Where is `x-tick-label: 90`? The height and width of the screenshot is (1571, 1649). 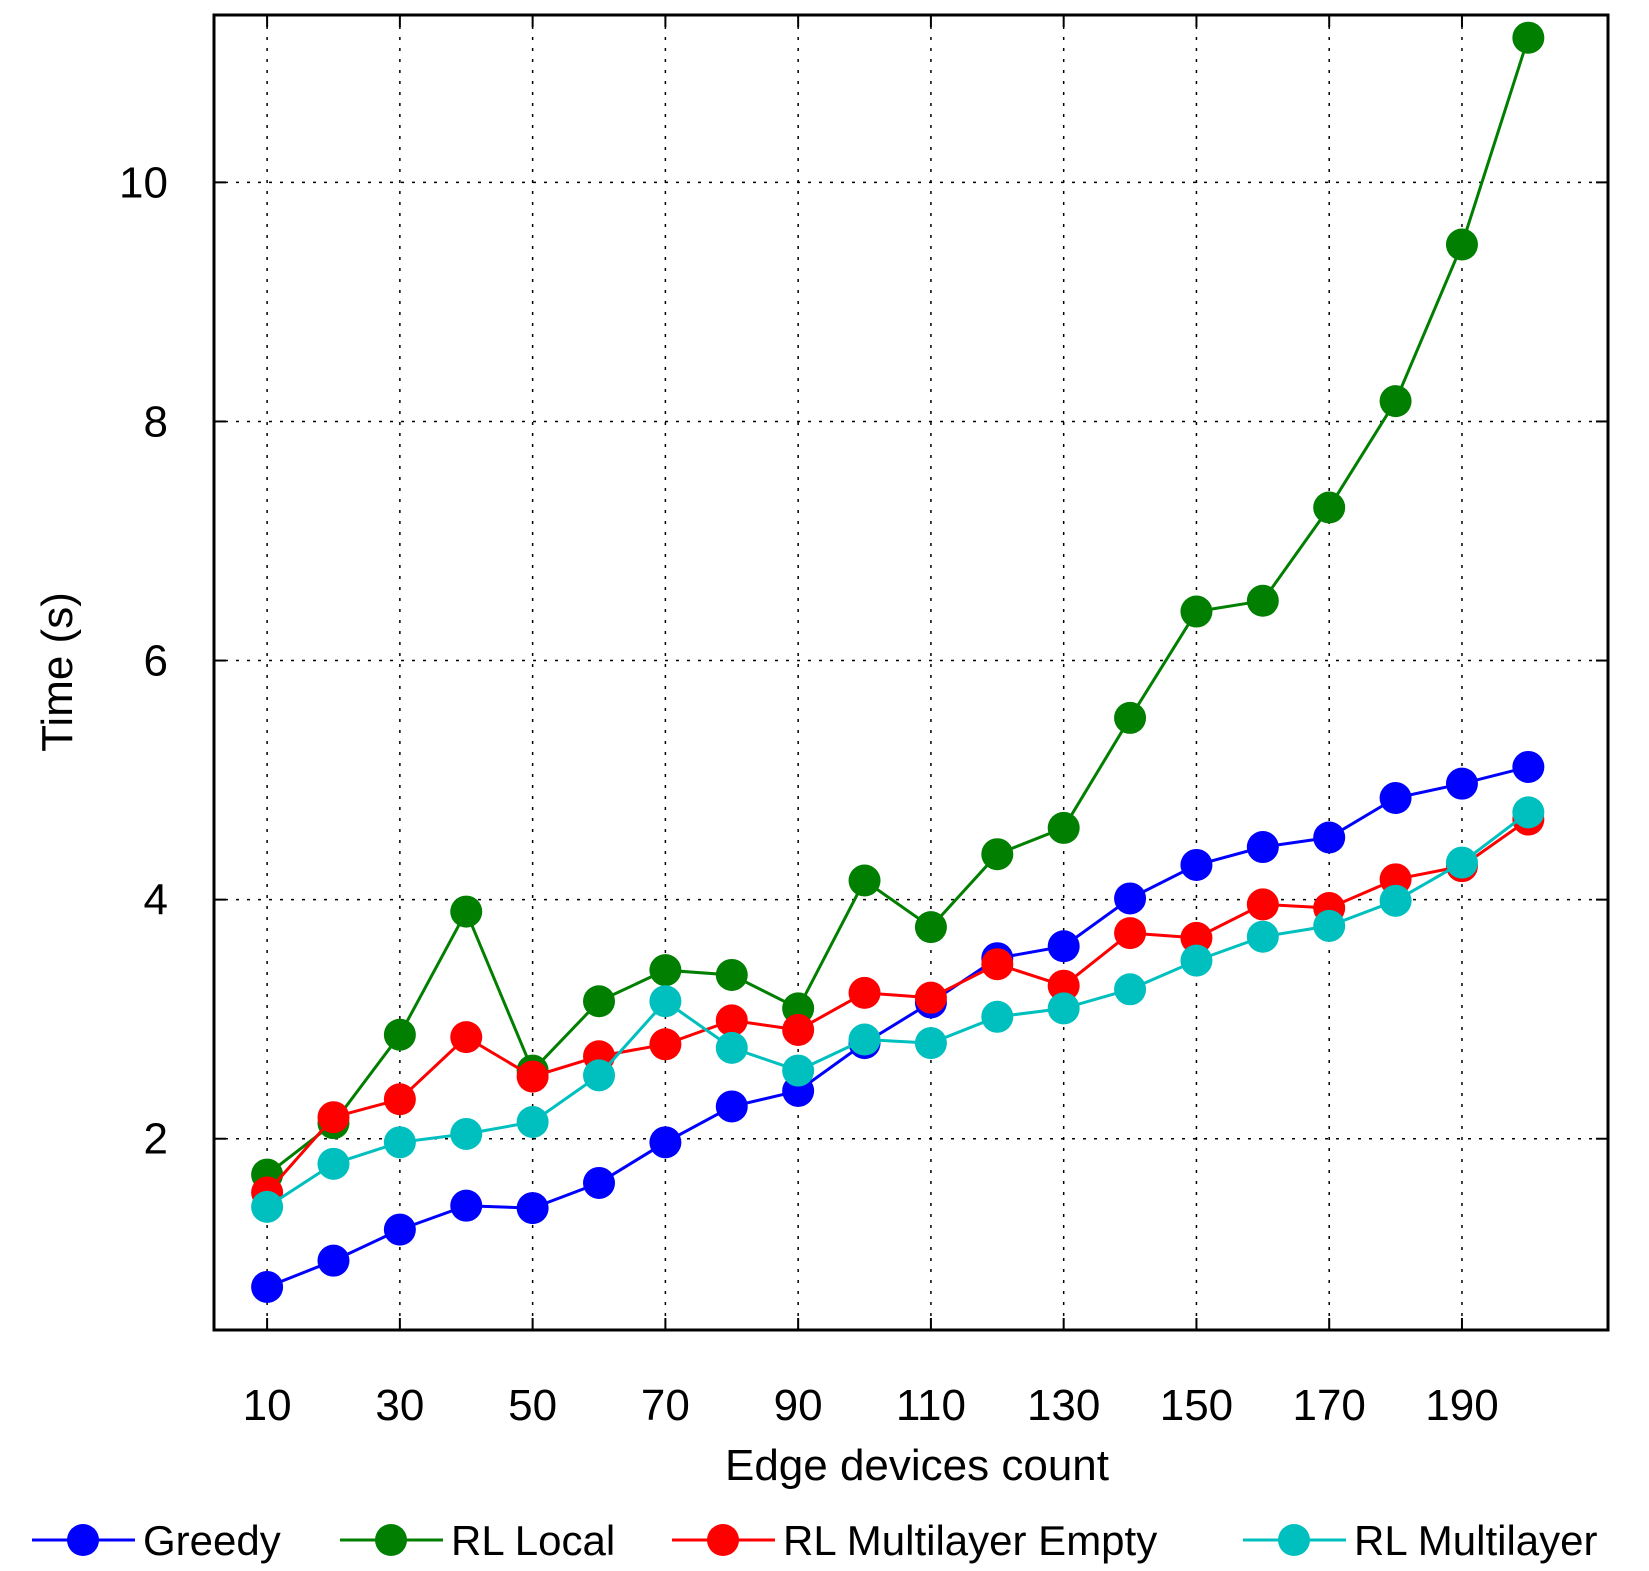 x-tick-label: 90 is located at coordinates (798, 1405).